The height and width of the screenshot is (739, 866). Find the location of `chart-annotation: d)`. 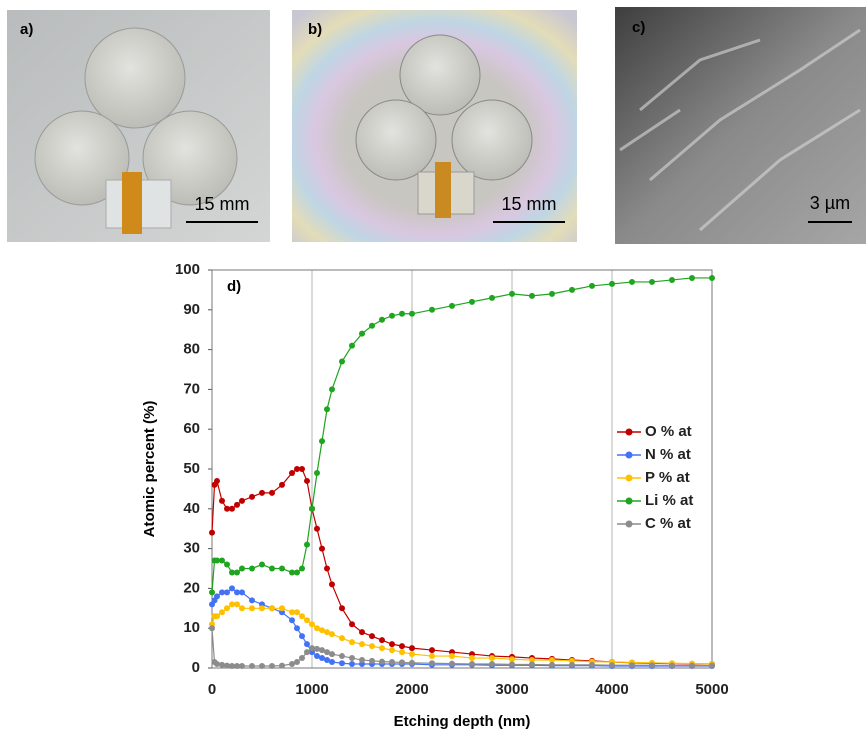

chart-annotation: d) is located at coordinates (234, 286).